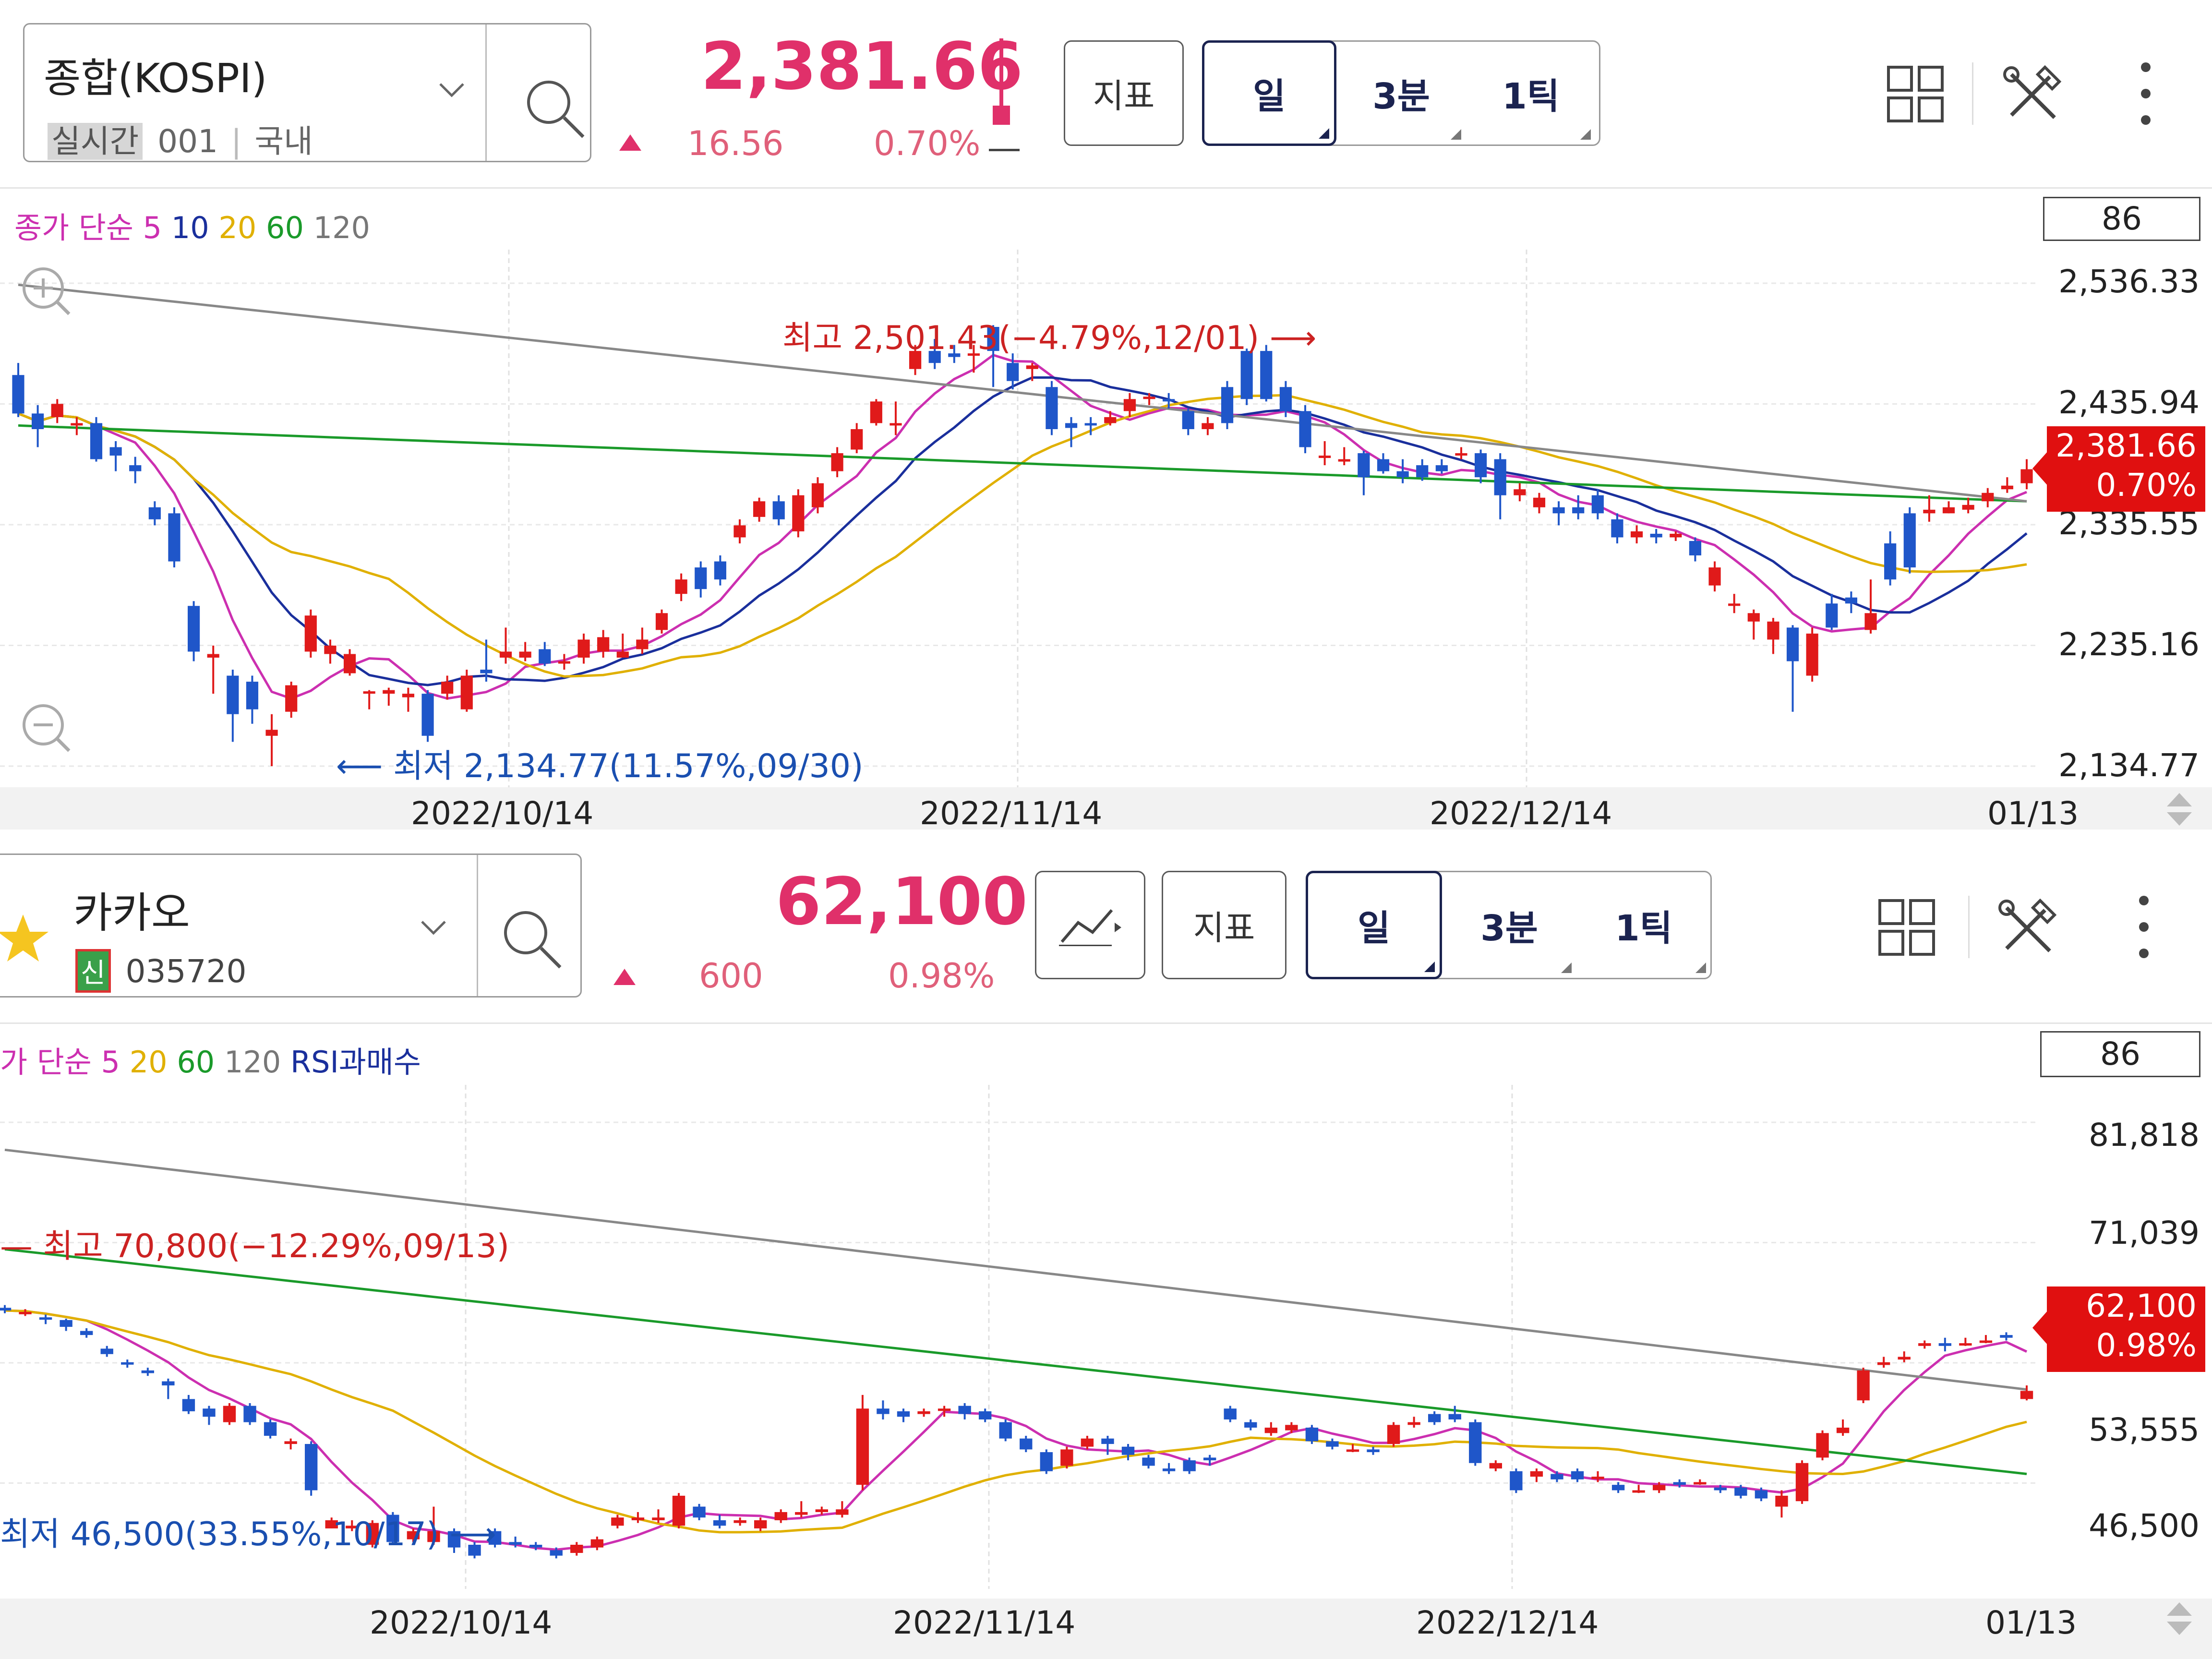 The image size is (2212, 1659). Describe the element at coordinates (2126, 469) in the screenshot. I see `last-price-tag: 2,381.66 0.70%` at that location.